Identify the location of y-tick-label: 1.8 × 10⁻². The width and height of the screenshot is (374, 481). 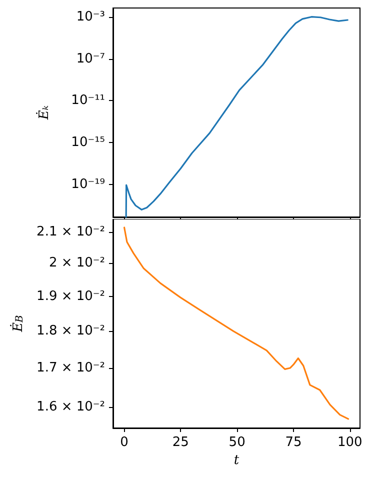
(70, 331).